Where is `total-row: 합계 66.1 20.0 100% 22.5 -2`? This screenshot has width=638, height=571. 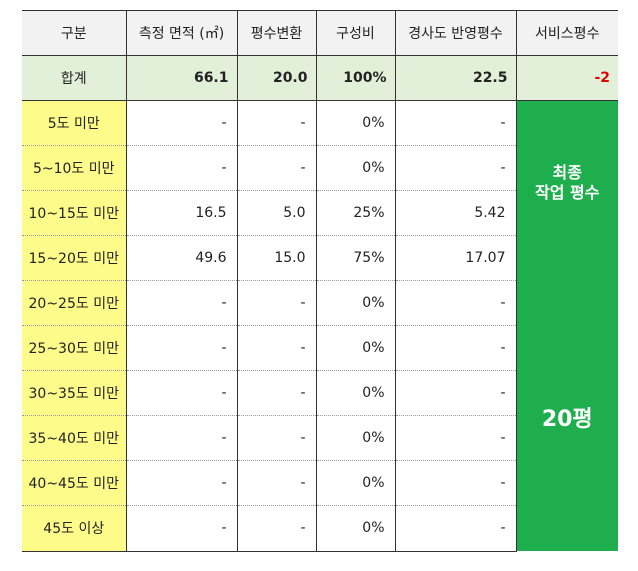 total-row: 합계 66.1 20.0 100% 22.5 -2 is located at coordinates (320, 78).